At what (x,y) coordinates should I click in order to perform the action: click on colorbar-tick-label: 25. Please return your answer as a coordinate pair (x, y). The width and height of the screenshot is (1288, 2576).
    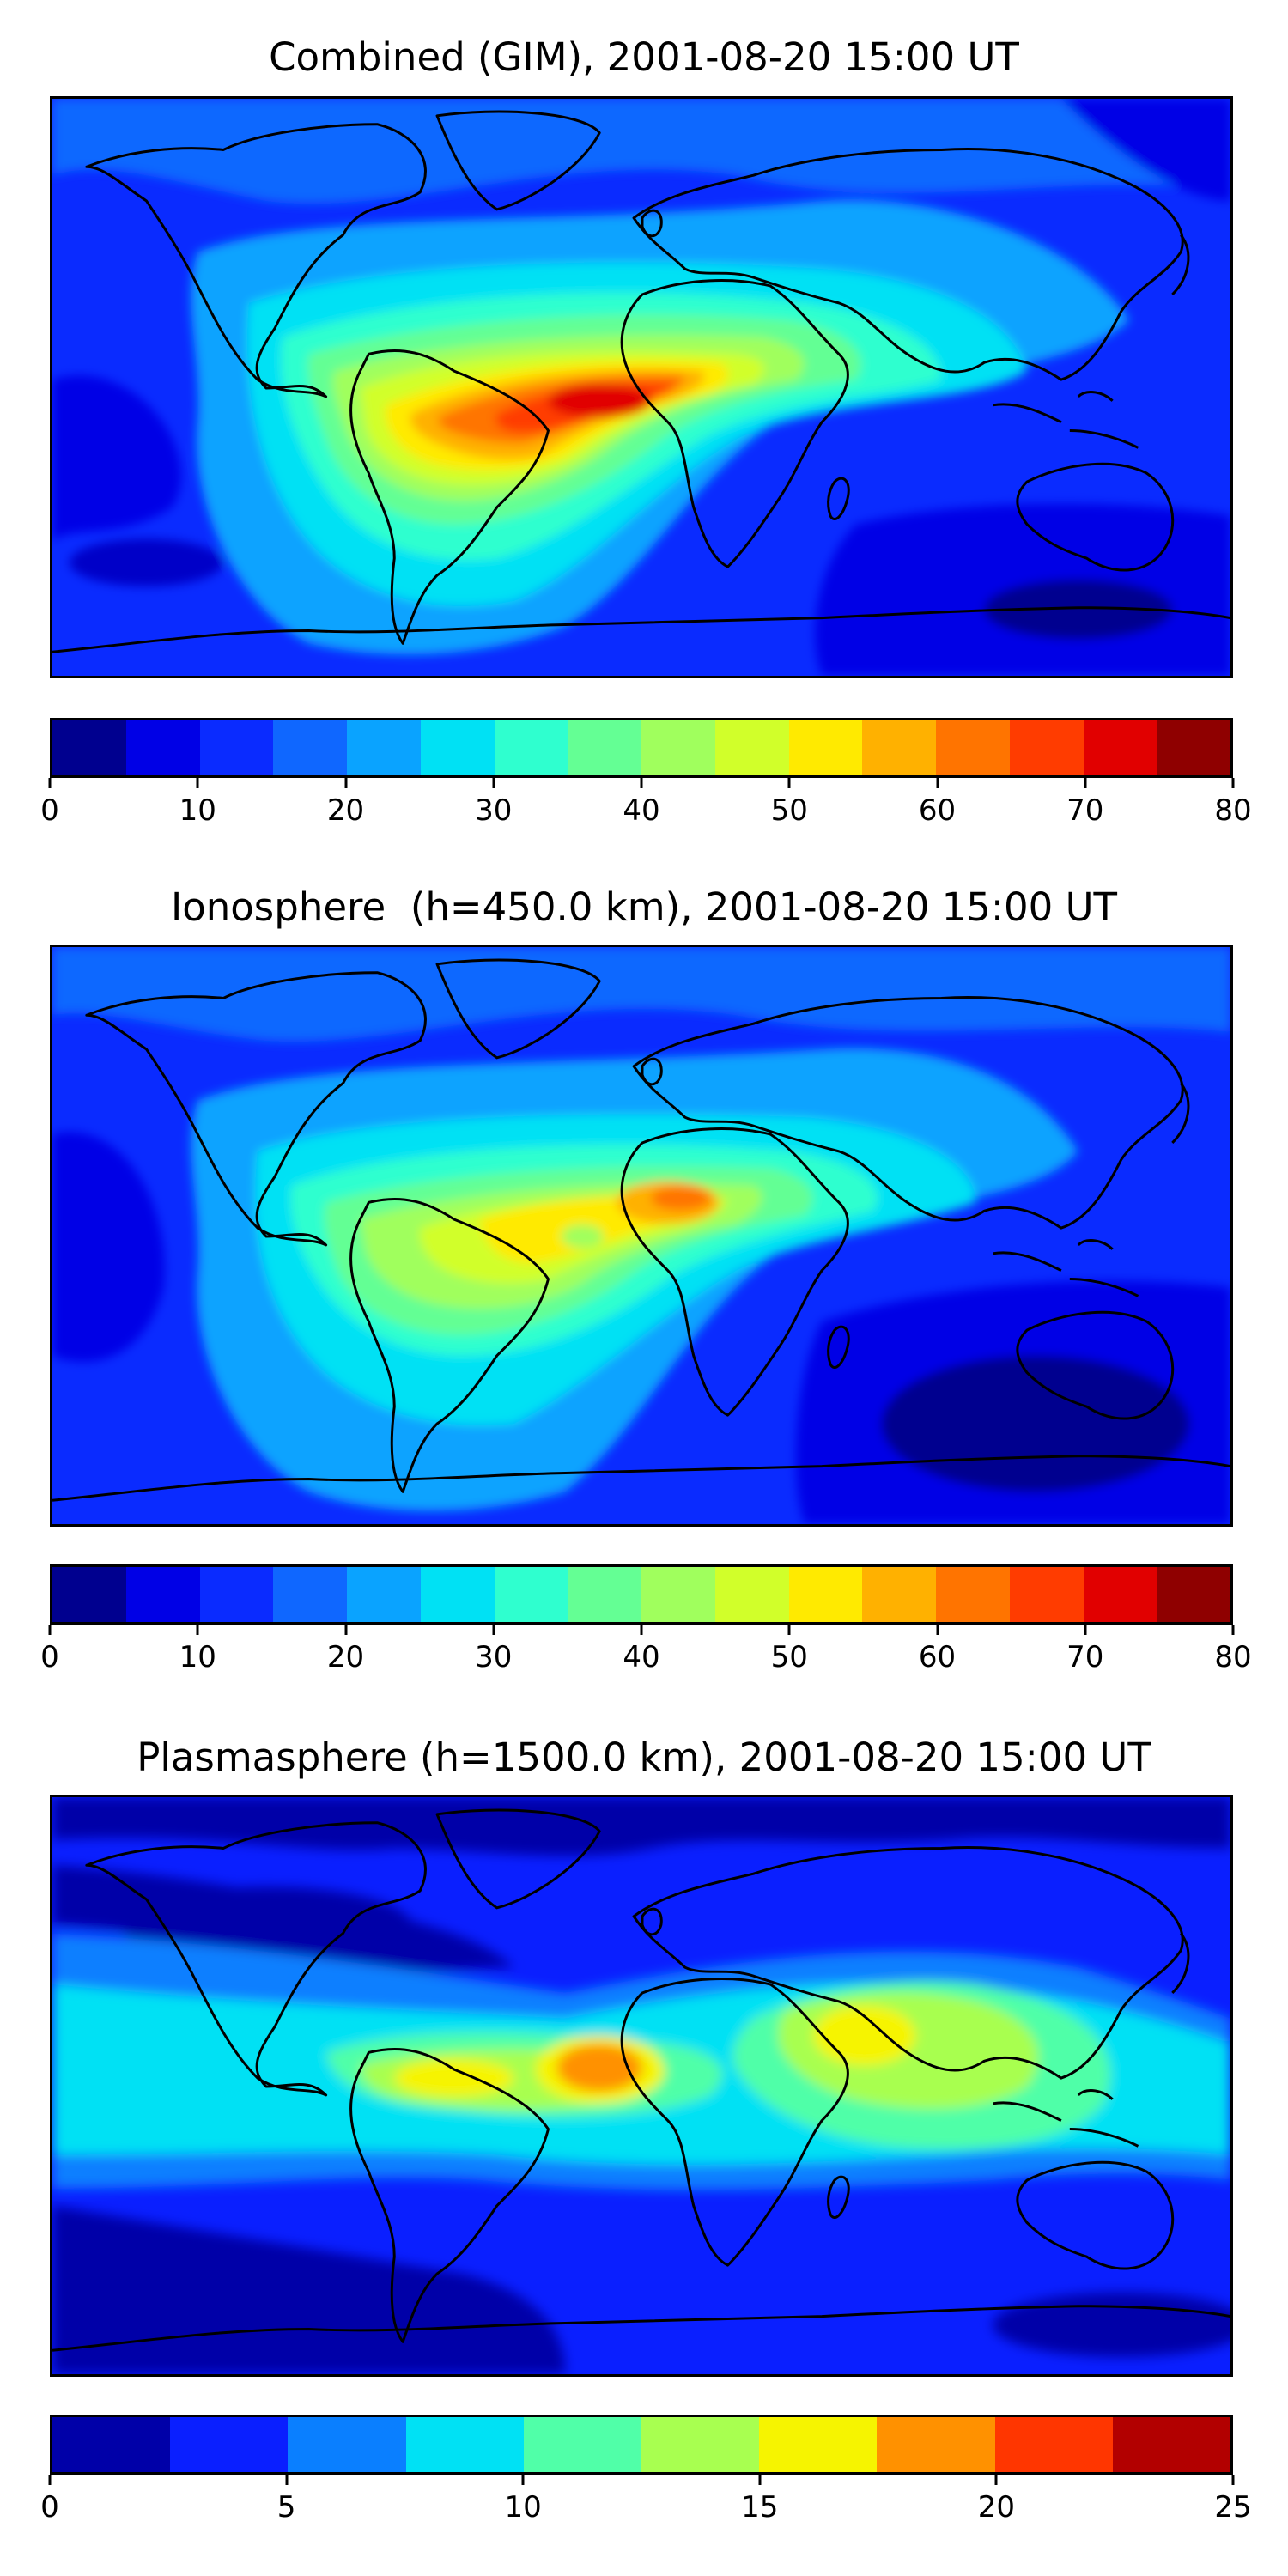
    Looking at the image, I should click on (1233, 2507).